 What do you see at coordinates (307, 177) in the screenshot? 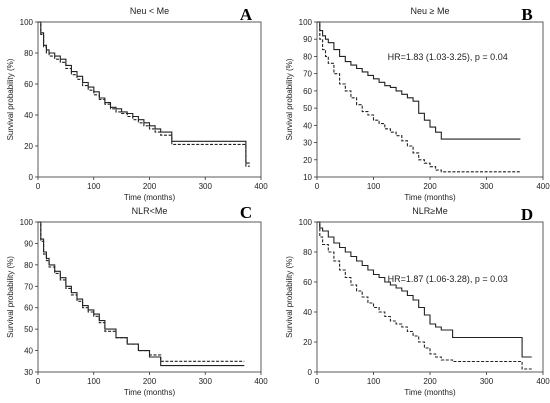
I see `y-tick-label: 10` at bounding box center [307, 177].